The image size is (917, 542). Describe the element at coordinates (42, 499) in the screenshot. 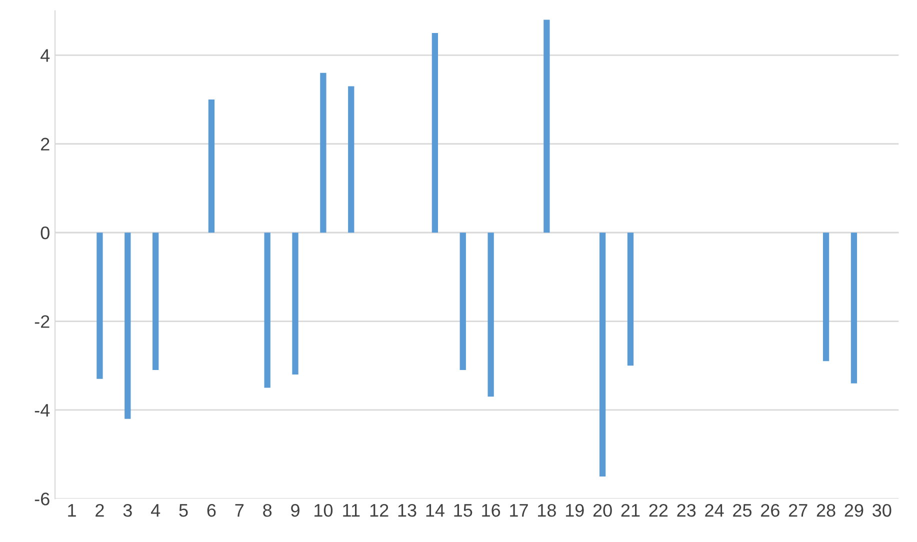

I see `y-tick-label: -6` at that location.